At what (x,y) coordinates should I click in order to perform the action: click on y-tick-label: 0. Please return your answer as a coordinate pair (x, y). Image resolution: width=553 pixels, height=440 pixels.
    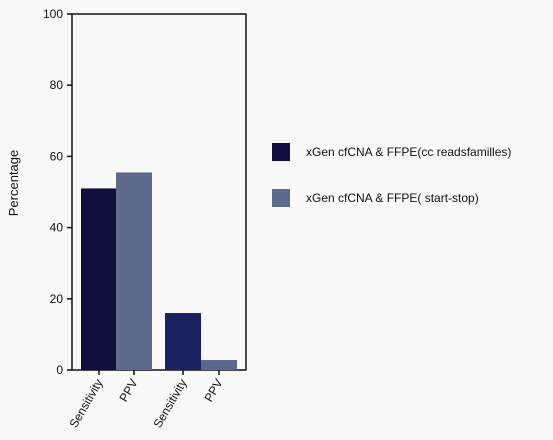
    Looking at the image, I should click on (59, 370).